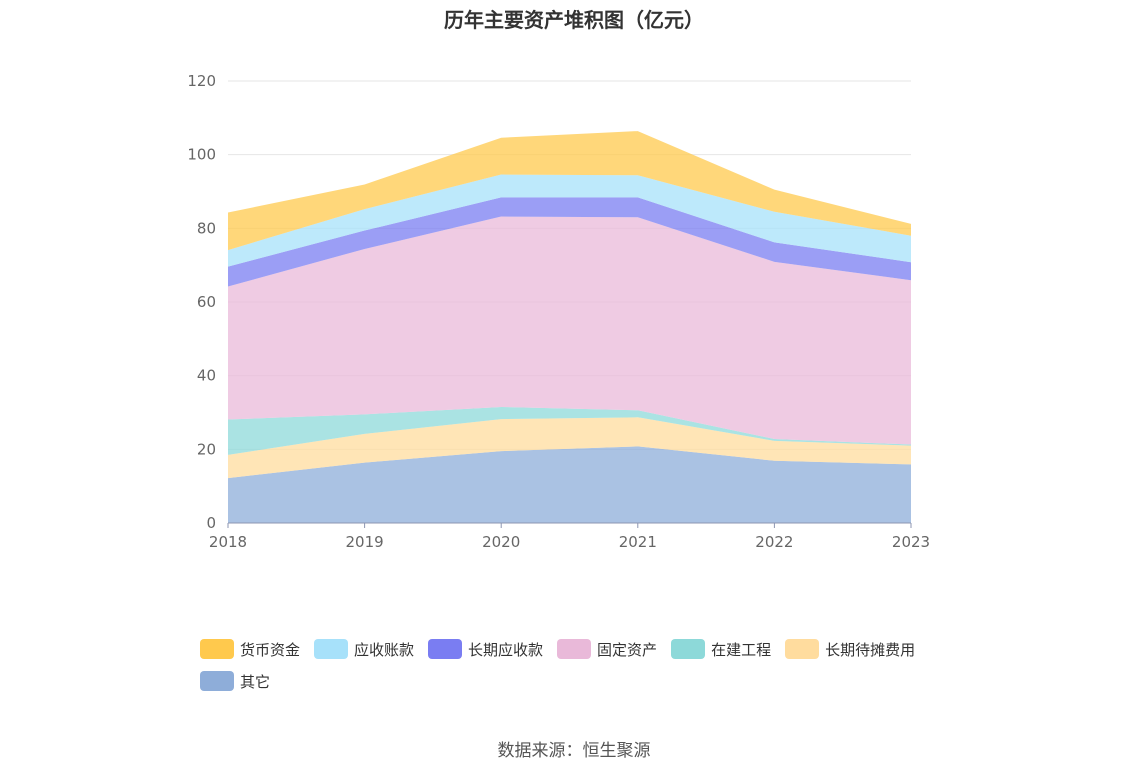 The width and height of the screenshot is (1148, 776). I want to click on legend-label: 长期待摊费用, so click(870, 649).